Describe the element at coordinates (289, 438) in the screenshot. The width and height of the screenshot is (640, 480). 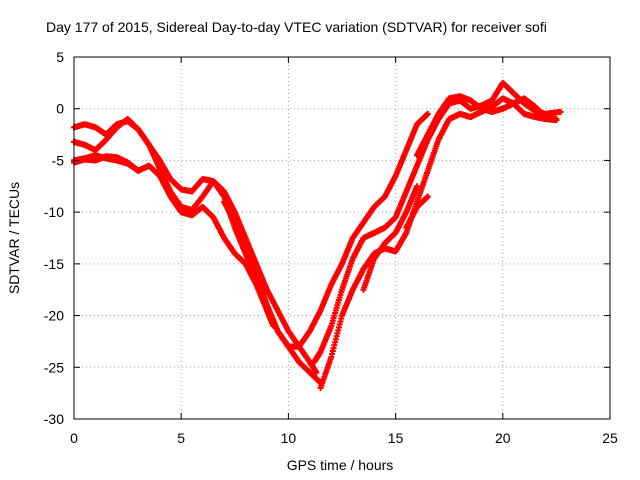
I see `x-tick-label: 10` at that location.